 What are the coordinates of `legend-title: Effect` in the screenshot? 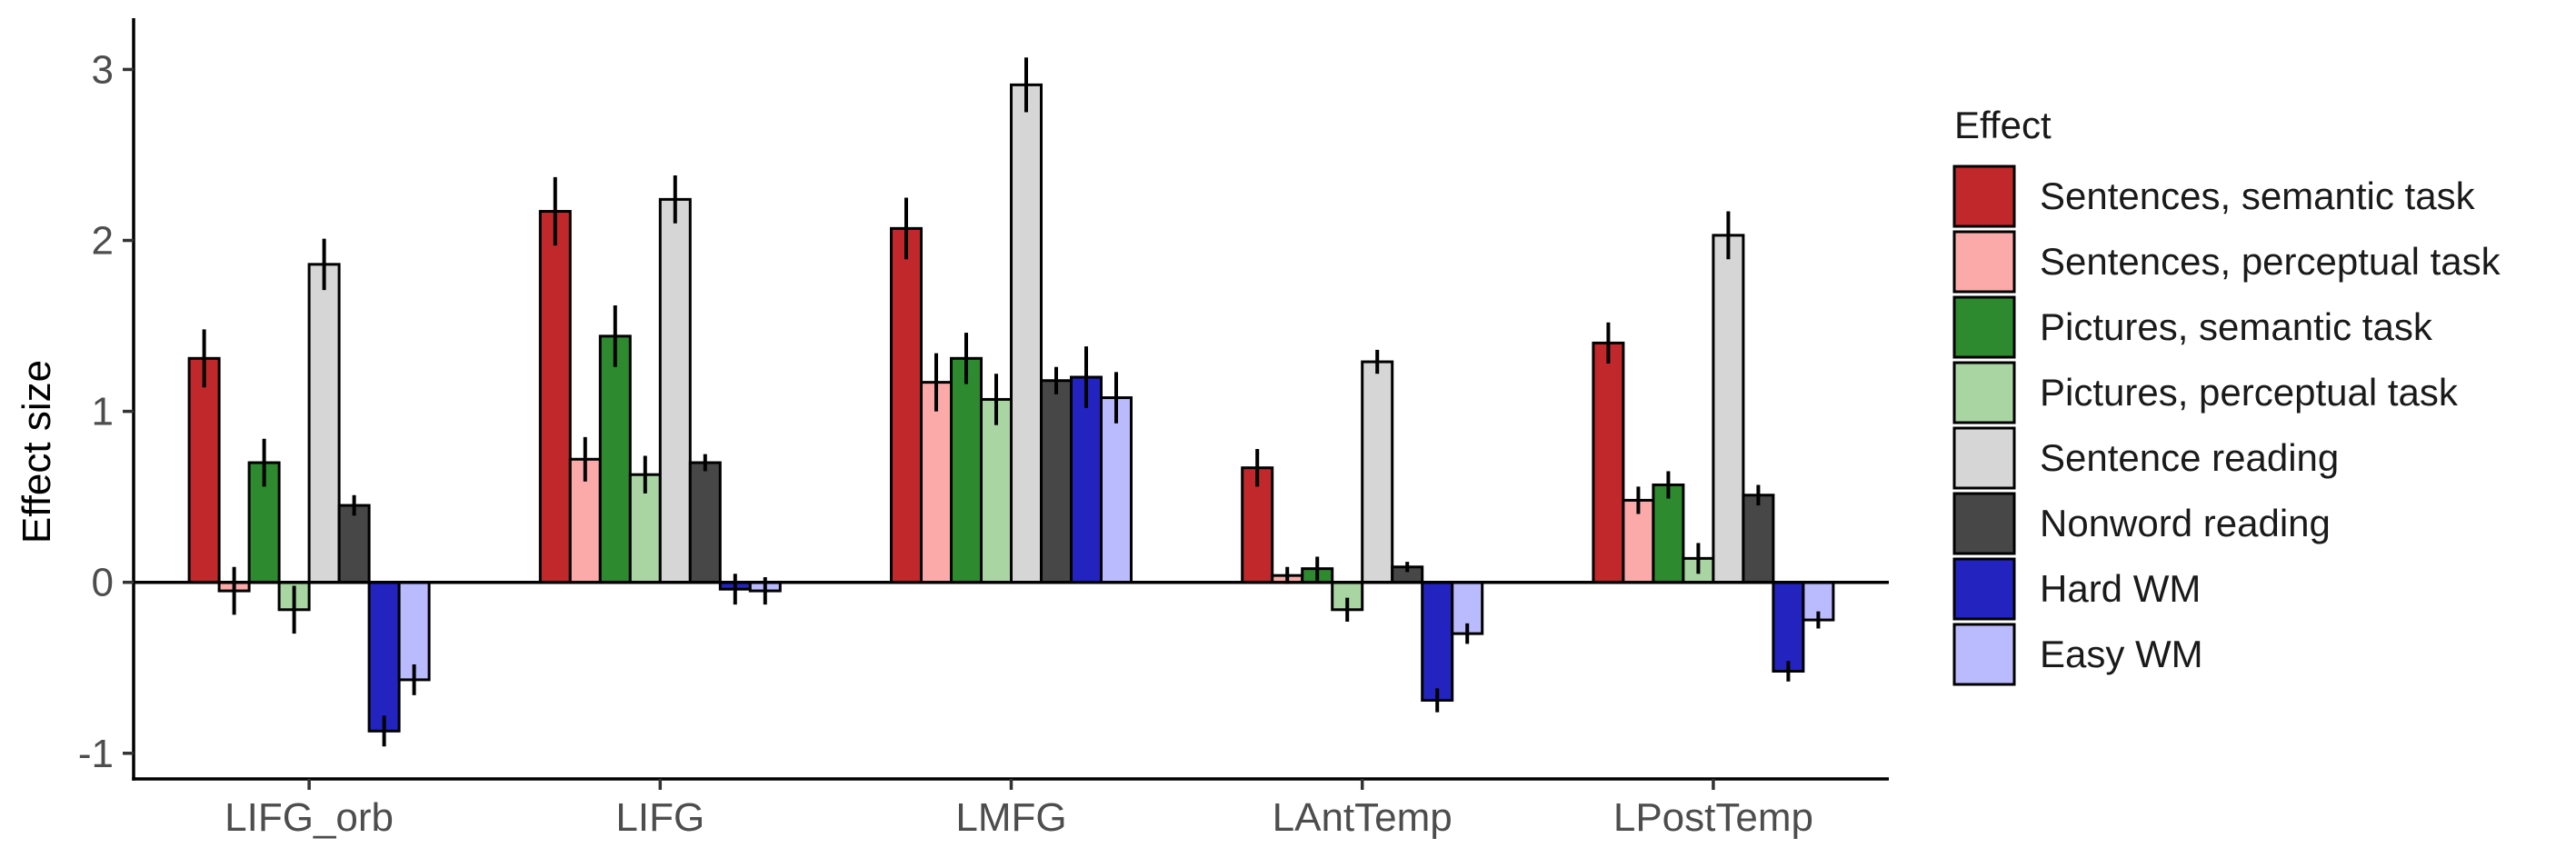 It's located at (2003, 125).